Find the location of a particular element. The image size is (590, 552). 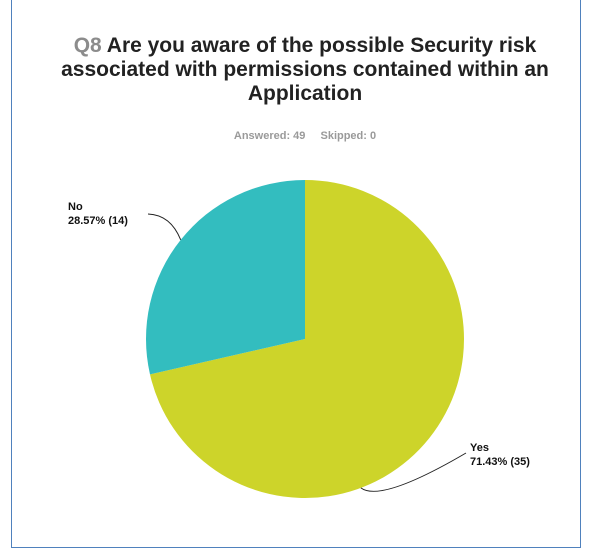

slice-label-yes: Yes is located at coordinates (479, 448).